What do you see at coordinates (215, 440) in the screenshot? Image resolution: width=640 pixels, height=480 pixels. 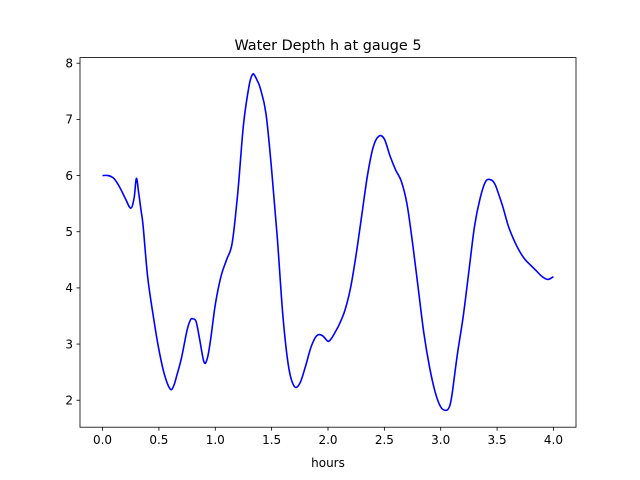 I see `x-tick-label: 1.0` at bounding box center [215, 440].